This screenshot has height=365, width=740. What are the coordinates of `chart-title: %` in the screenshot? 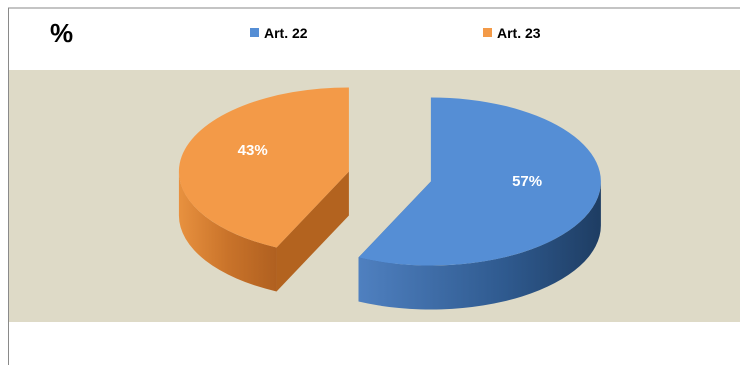 It's located at (61, 33).